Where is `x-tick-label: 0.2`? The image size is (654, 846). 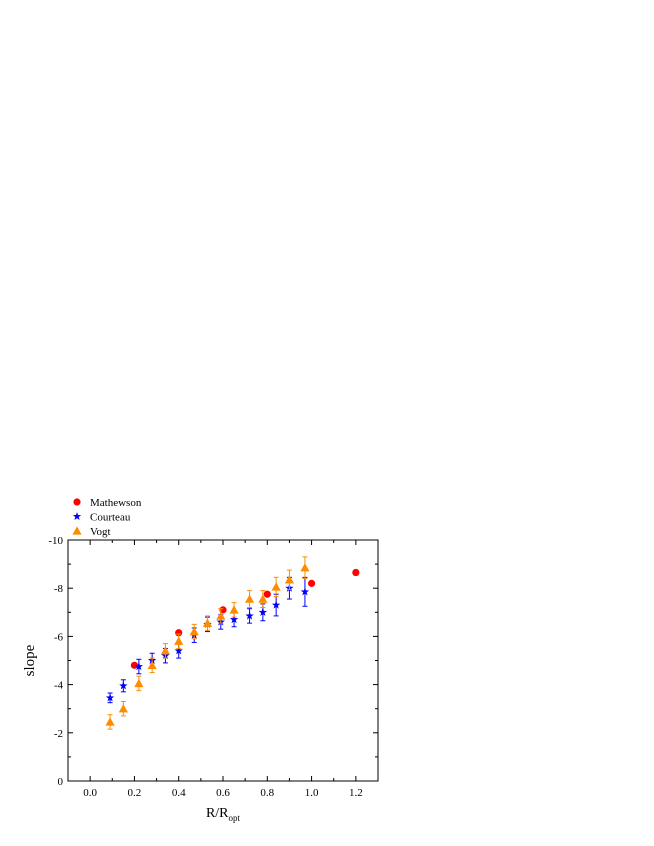 x-tick-label: 0.2 is located at coordinates (135, 793).